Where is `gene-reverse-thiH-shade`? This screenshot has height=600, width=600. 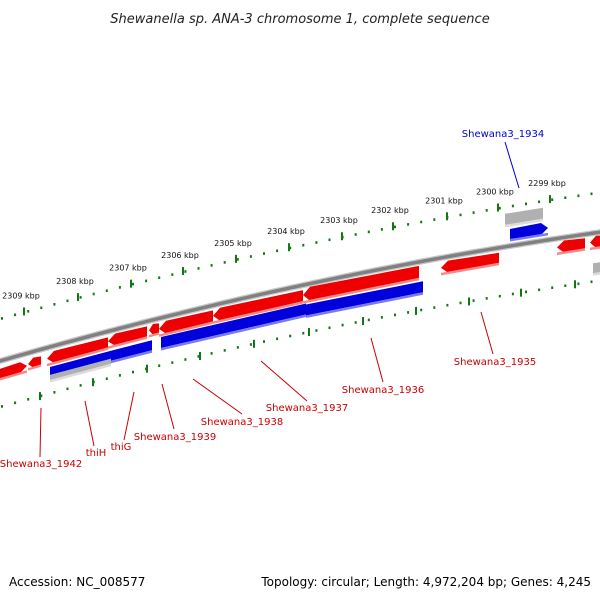 gene-reverse-thiH-shade is located at coordinates (131, 357).